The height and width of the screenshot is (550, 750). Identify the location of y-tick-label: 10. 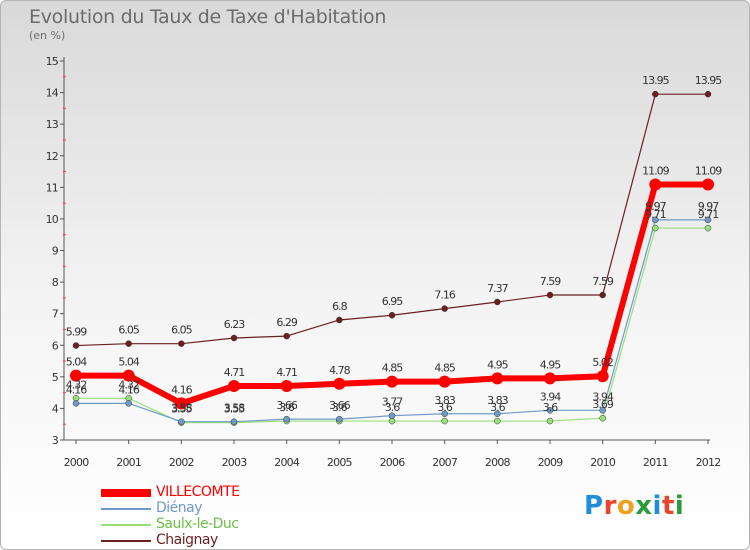
(52, 219).